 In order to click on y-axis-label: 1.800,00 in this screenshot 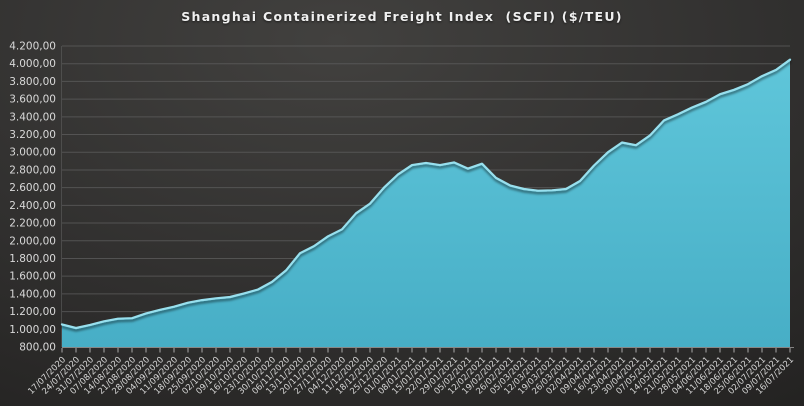, I will do `click(32, 259)`.